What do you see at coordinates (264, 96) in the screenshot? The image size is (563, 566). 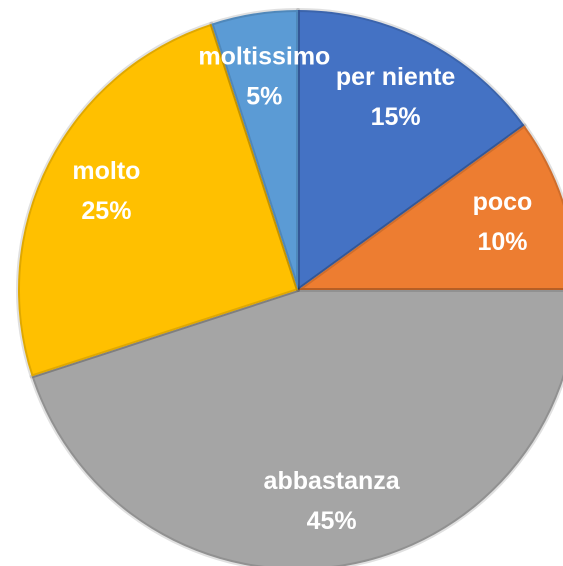 I see `slice-value-label: 5%` at bounding box center [264, 96].